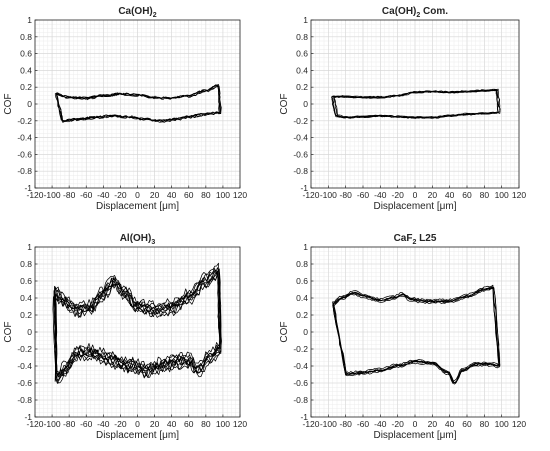 The image size is (550, 451). I want to click on chart-title: CaF2 L25, so click(415, 239).